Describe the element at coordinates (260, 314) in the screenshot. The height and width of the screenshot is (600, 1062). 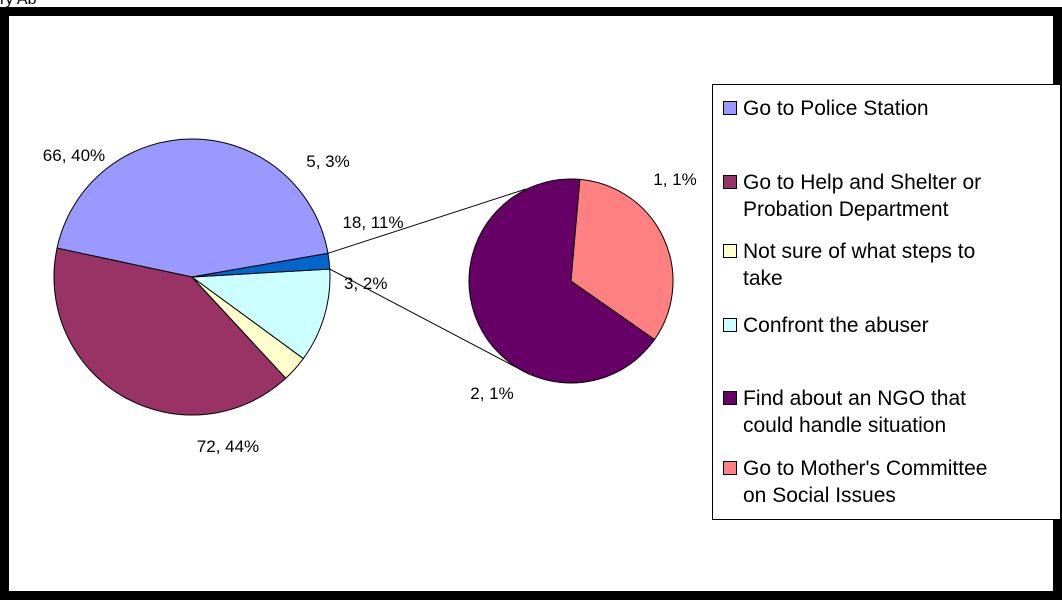
I see `slice-confront` at that location.